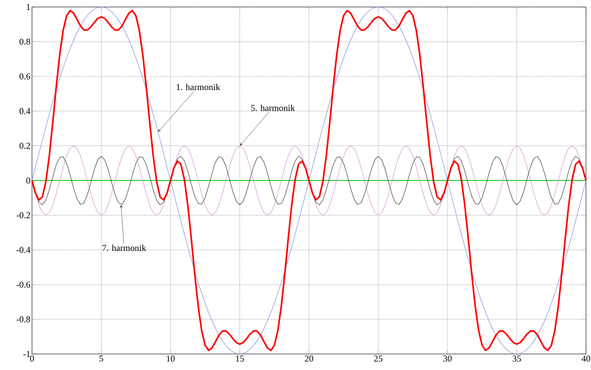 The image size is (591, 370). Describe the element at coordinates (240, 359) in the screenshot. I see `x-tick-label: 15` at that location.